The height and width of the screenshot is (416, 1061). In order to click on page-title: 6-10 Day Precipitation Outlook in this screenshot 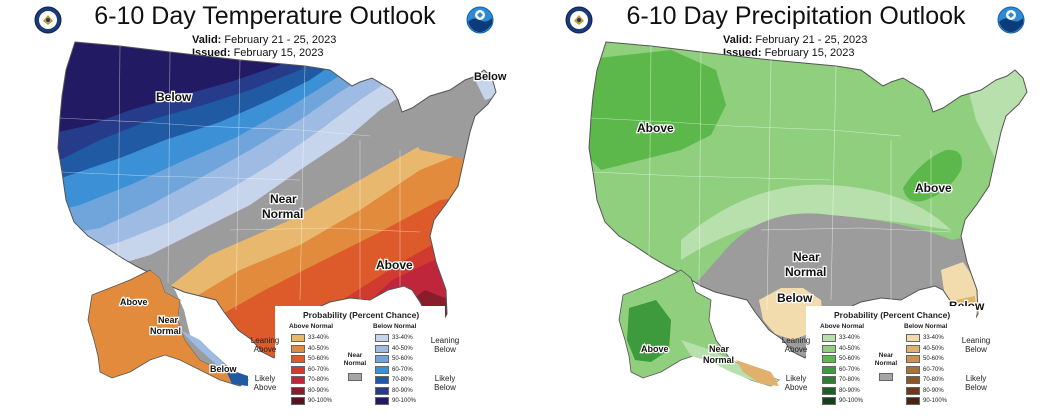, I will do `click(796, 16)`.